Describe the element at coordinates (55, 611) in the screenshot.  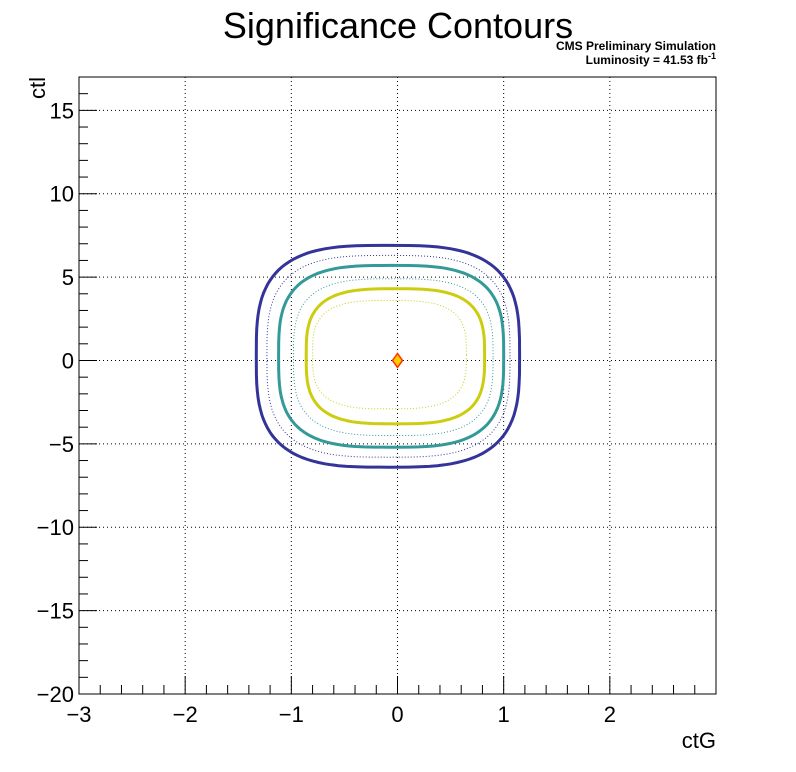
I see `y-tick-label: −15` at that location.